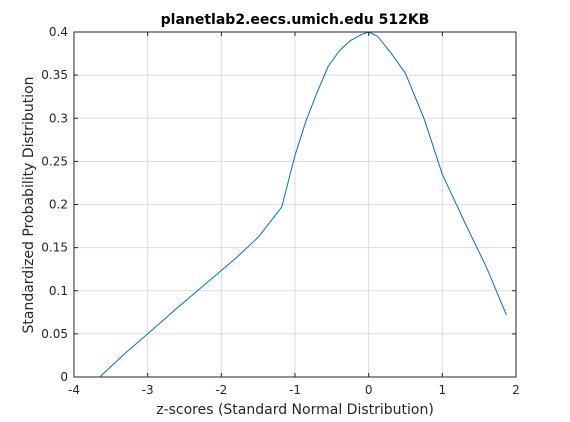 This screenshot has width=570, height=422. I want to click on y-tick-label: 0.1, so click(58, 291).